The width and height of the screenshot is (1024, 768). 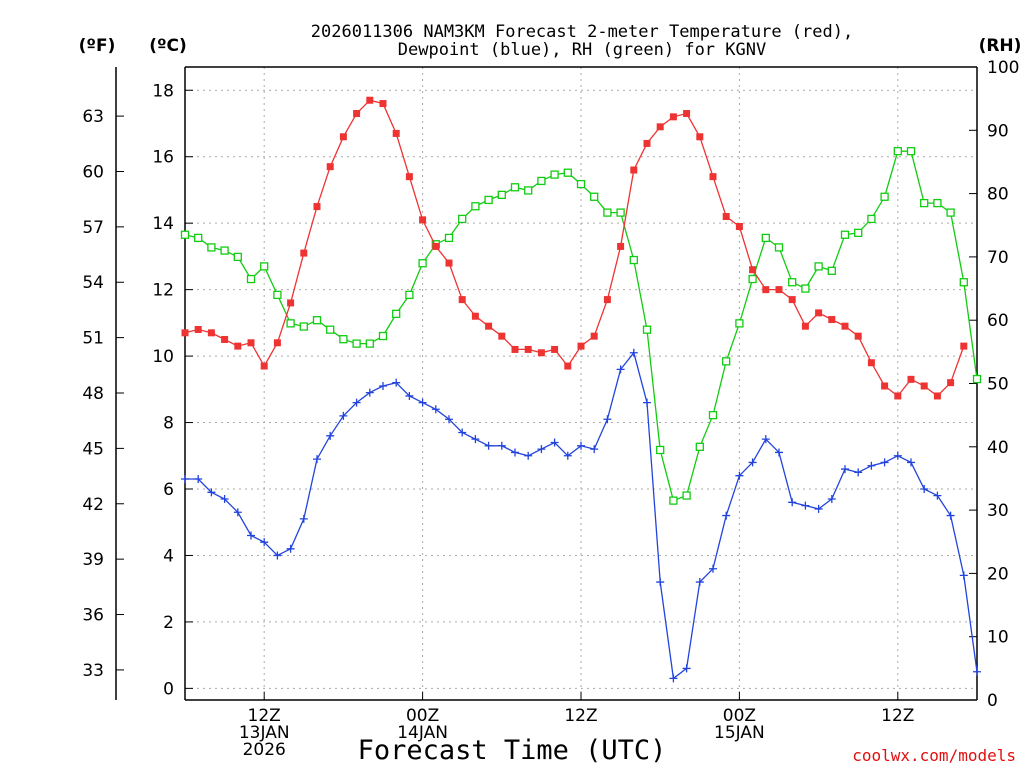 What do you see at coordinates (163, 224) in the screenshot?
I see `celsius-tick-label: 14` at bounding box center [163, 224].